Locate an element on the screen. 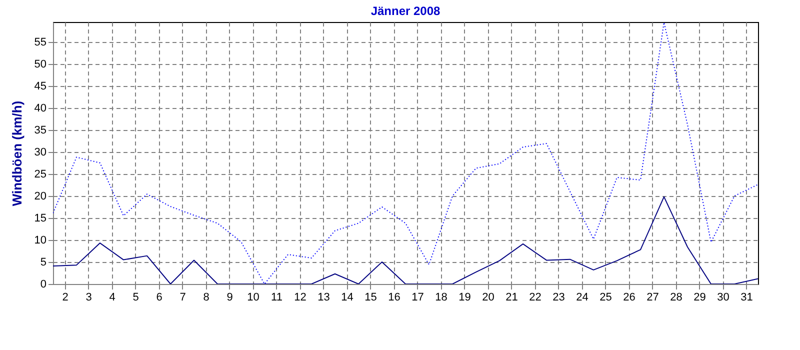 The image size is (800, 350). y-tick-label: 20 is located at coordinates (40, 196).